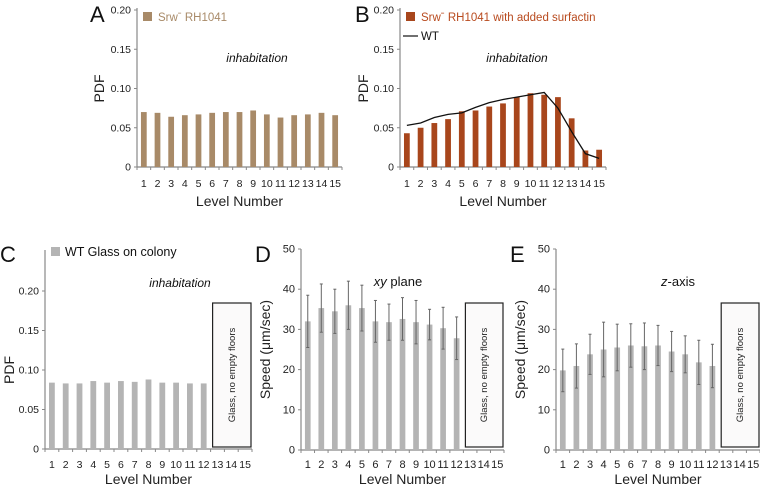 The height and width of the screenshot is (492, 760). Describe the element at coordinates (677, 281) in the screenshot. I see `panel-title: z-axis` at that location.